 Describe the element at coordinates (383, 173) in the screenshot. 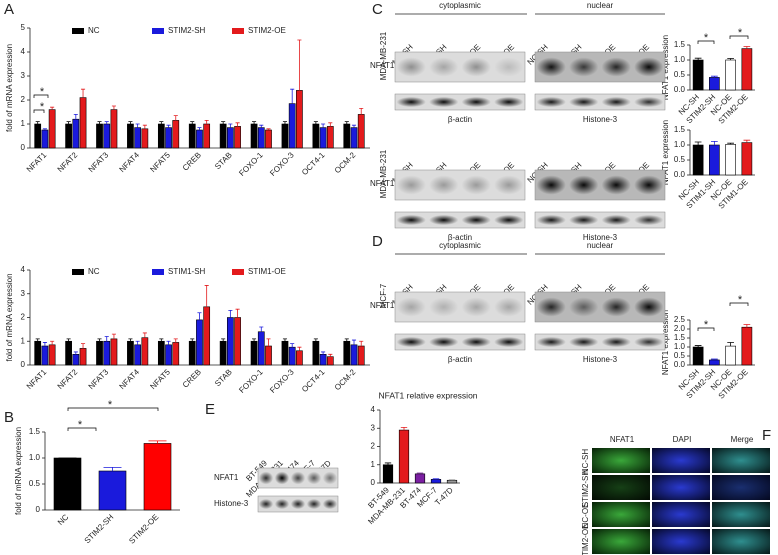

I see `cell-line-label: MDA-MB-231` at that location.